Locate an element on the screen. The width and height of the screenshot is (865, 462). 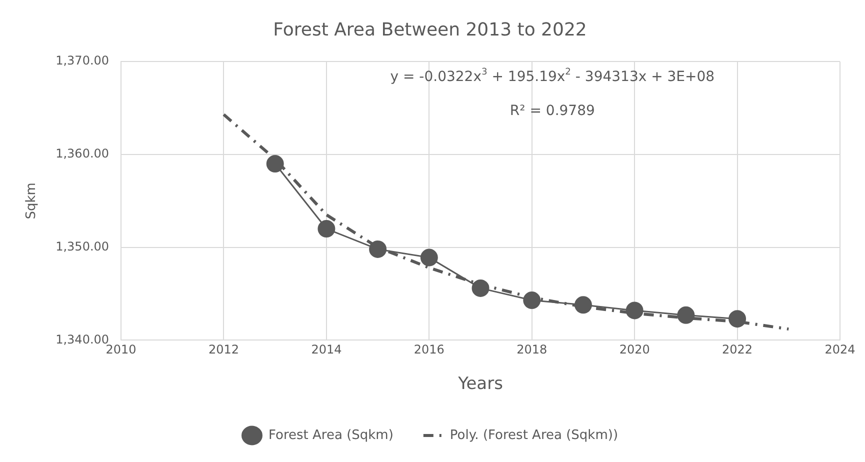
x-tick-label: 2020 is located at coordinates (634, 349).